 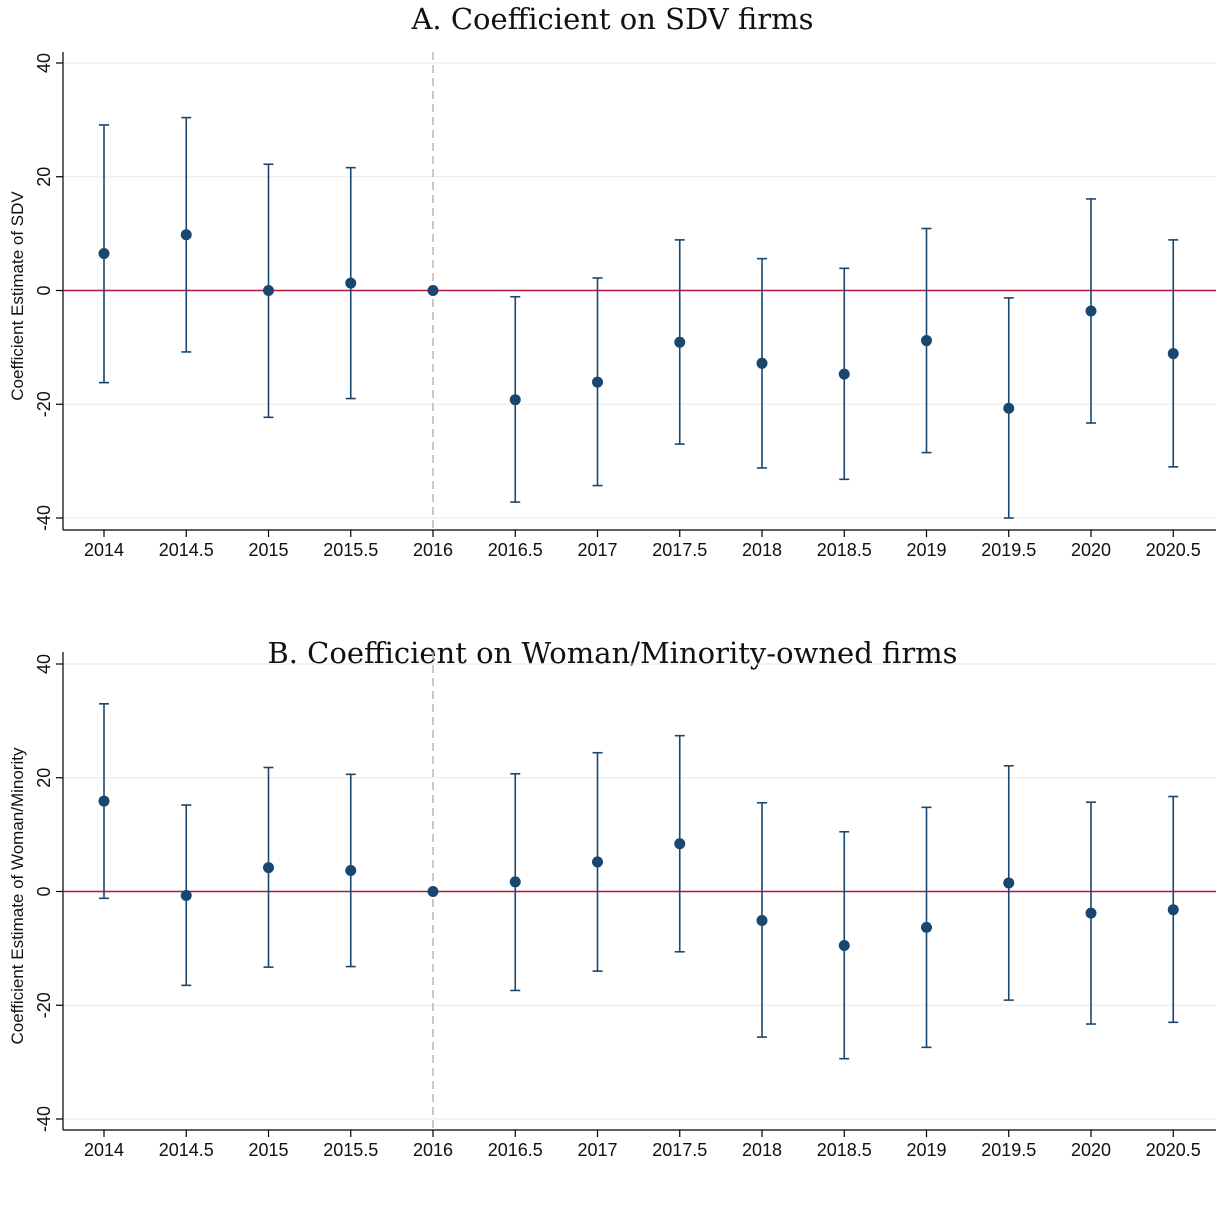 I want to click on chart-title: A. Coefficient on SDV firms, so click(x=612, y=19).